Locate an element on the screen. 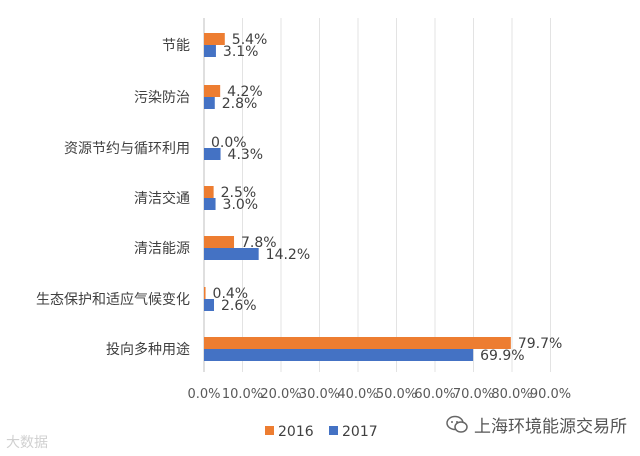  category-label: 节能 is located at coordinates (176, 46).